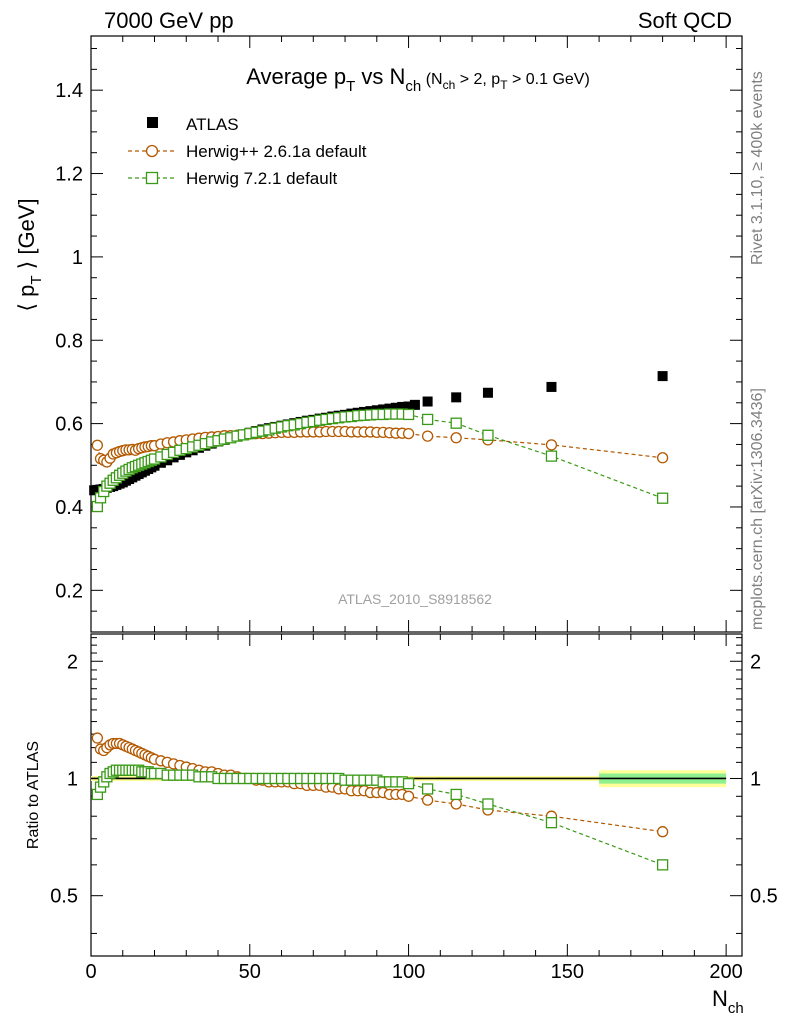 The height and width of the screenshot is (1024, 786). What do you see at coordinates (755, 779) in the screenshot?
I see `ratio-tick-label-right: 1` at bounding box center [755, 779].